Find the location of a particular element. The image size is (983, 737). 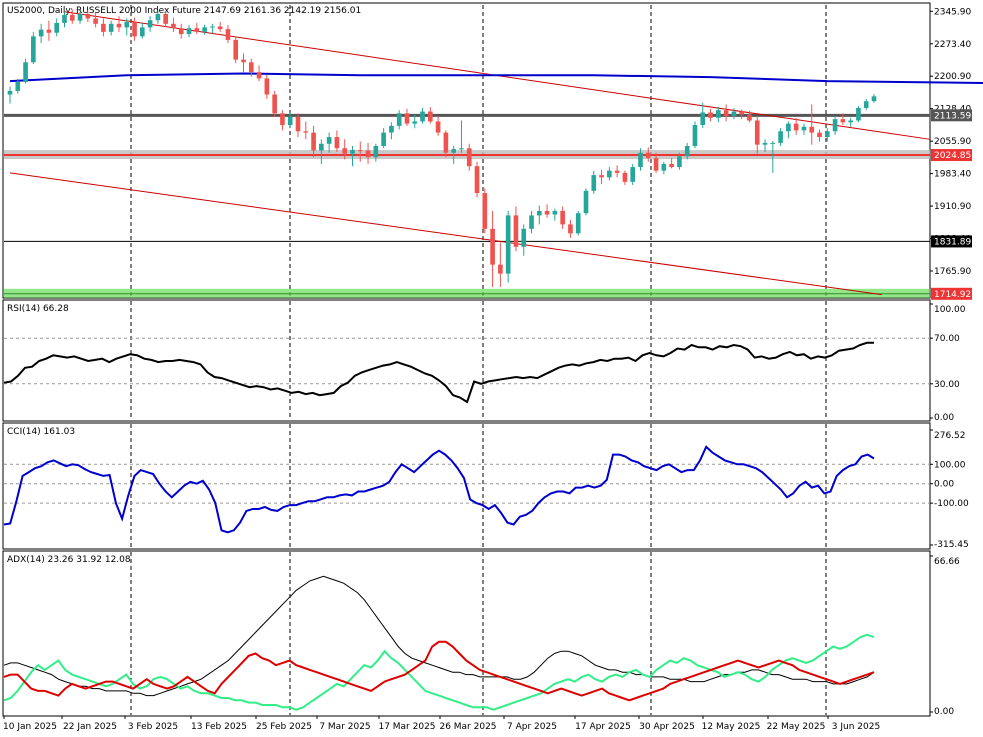

date-axis-label: 7 Apr 2025 is located at coordinates (532, 727).